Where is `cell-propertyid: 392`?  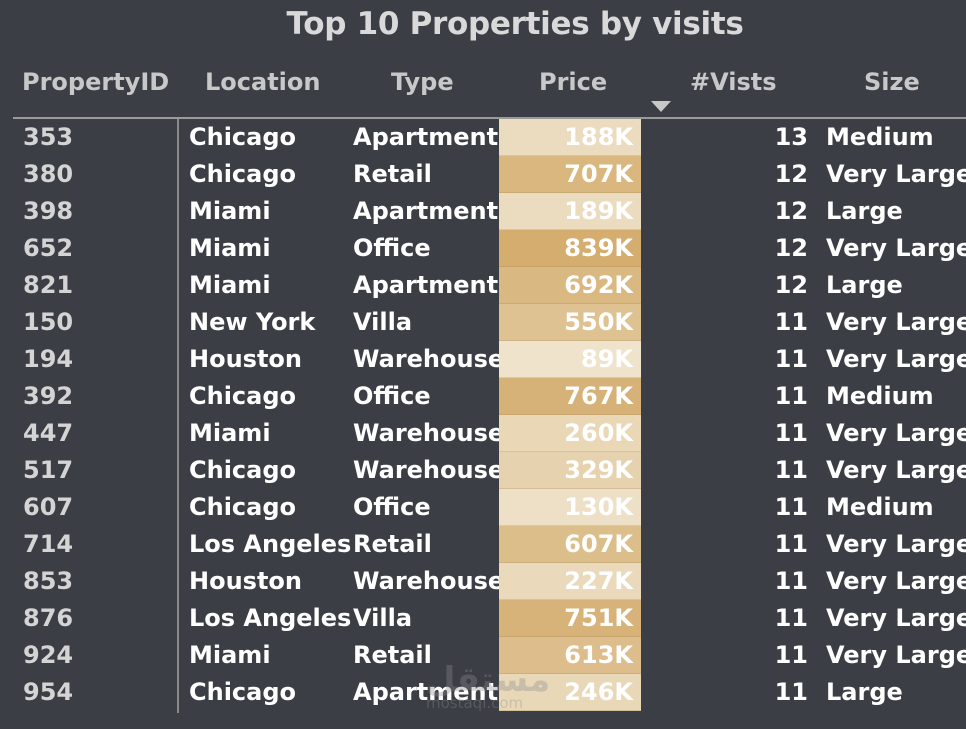 cell-propertyid: 392 is located at coordinates (48, 396).